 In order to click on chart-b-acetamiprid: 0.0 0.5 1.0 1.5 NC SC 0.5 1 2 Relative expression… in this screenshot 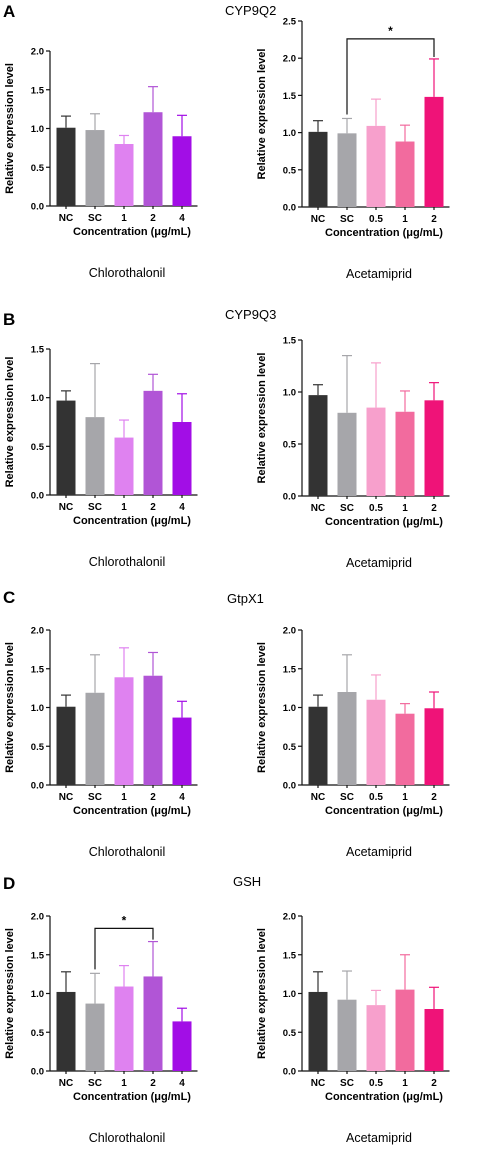, I will do `click(353, 453)`.